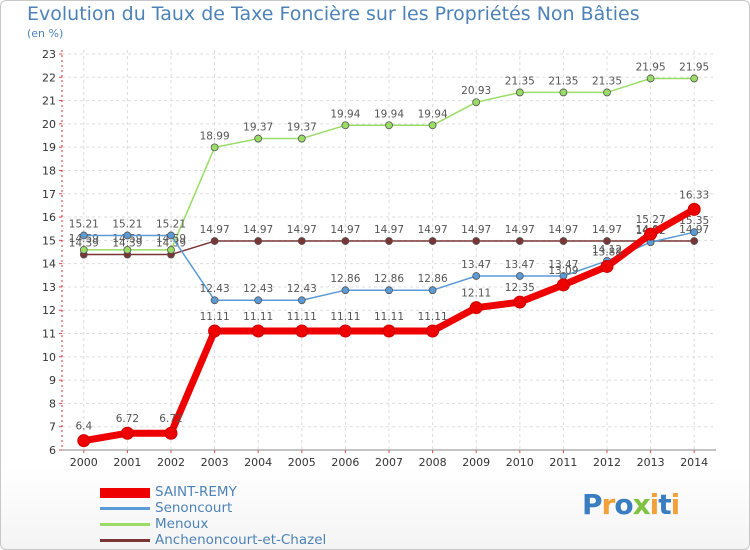  What do you see at coordinates (52, 380) in the screenshot?
I see `y-tick-label: 9` at bounding box center [52, 380].